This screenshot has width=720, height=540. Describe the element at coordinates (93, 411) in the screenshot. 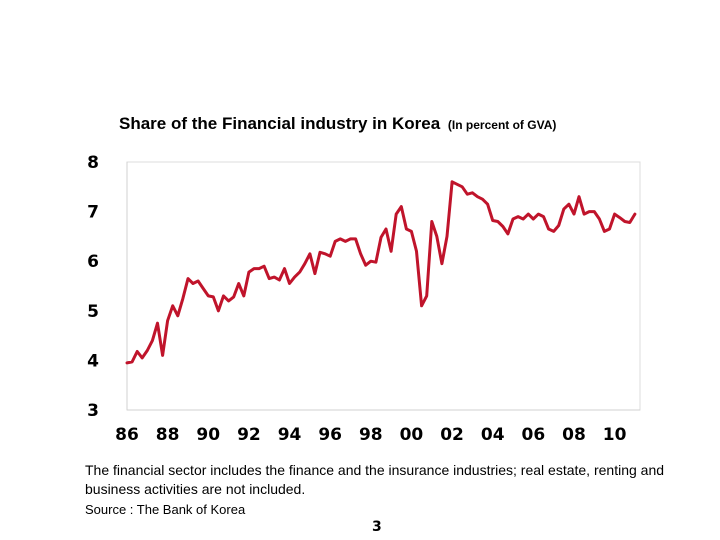

I see `y-tick-label: 3` at that location.